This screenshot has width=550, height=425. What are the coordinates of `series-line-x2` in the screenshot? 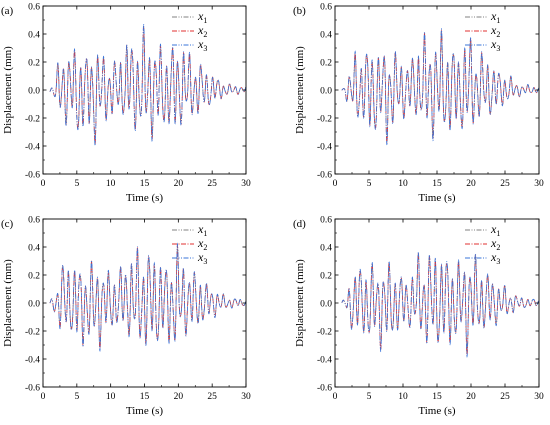 It's located at (148, 85).